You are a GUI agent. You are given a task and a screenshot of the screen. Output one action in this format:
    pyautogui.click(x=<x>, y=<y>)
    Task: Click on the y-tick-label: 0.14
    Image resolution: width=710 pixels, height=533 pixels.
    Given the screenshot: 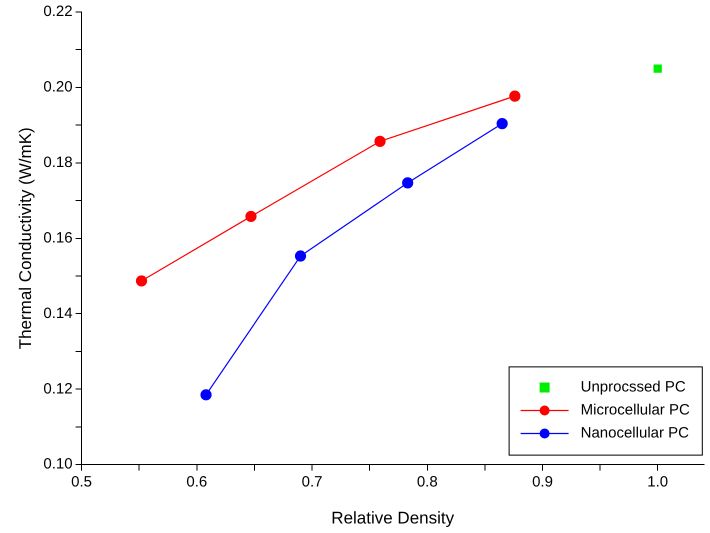 What is the action you would take?
    pyautogui.click(x=58, y=313)
    